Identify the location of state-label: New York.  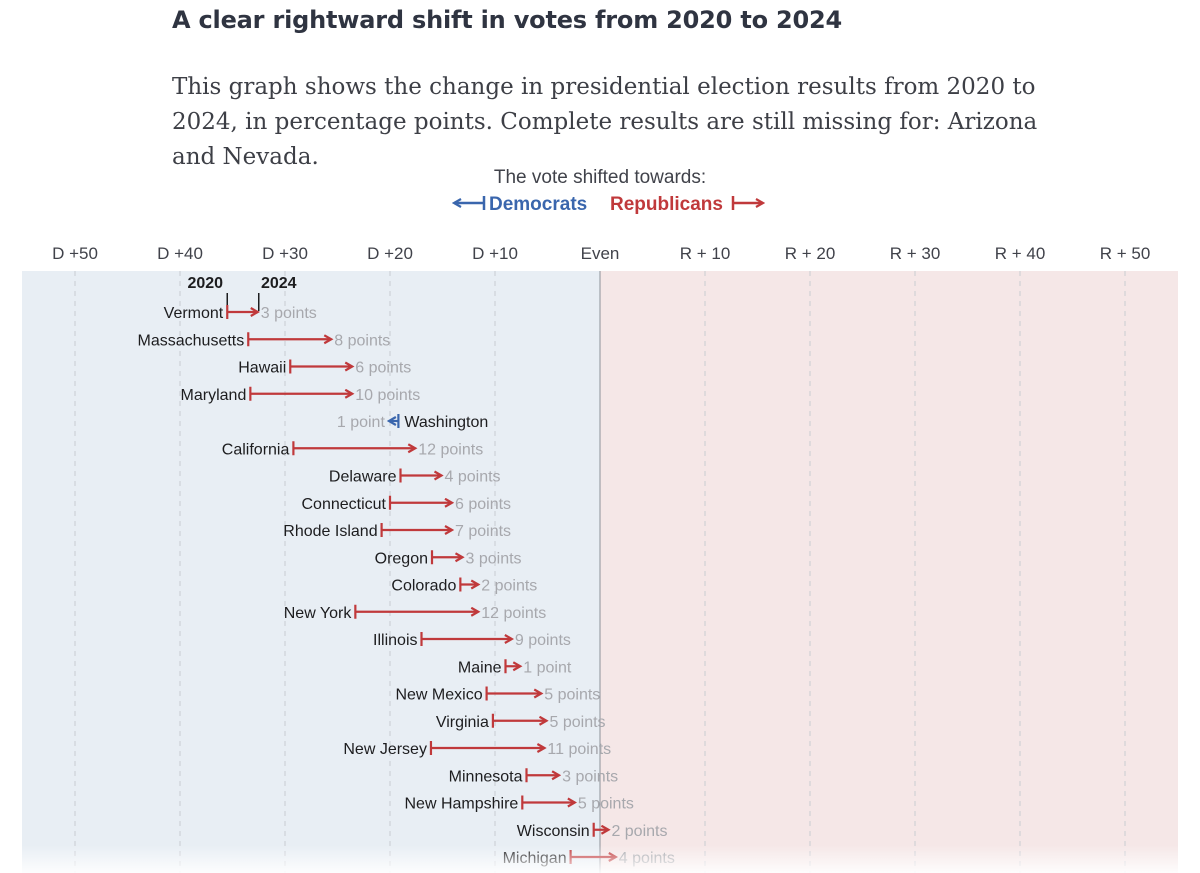
(318, 613).